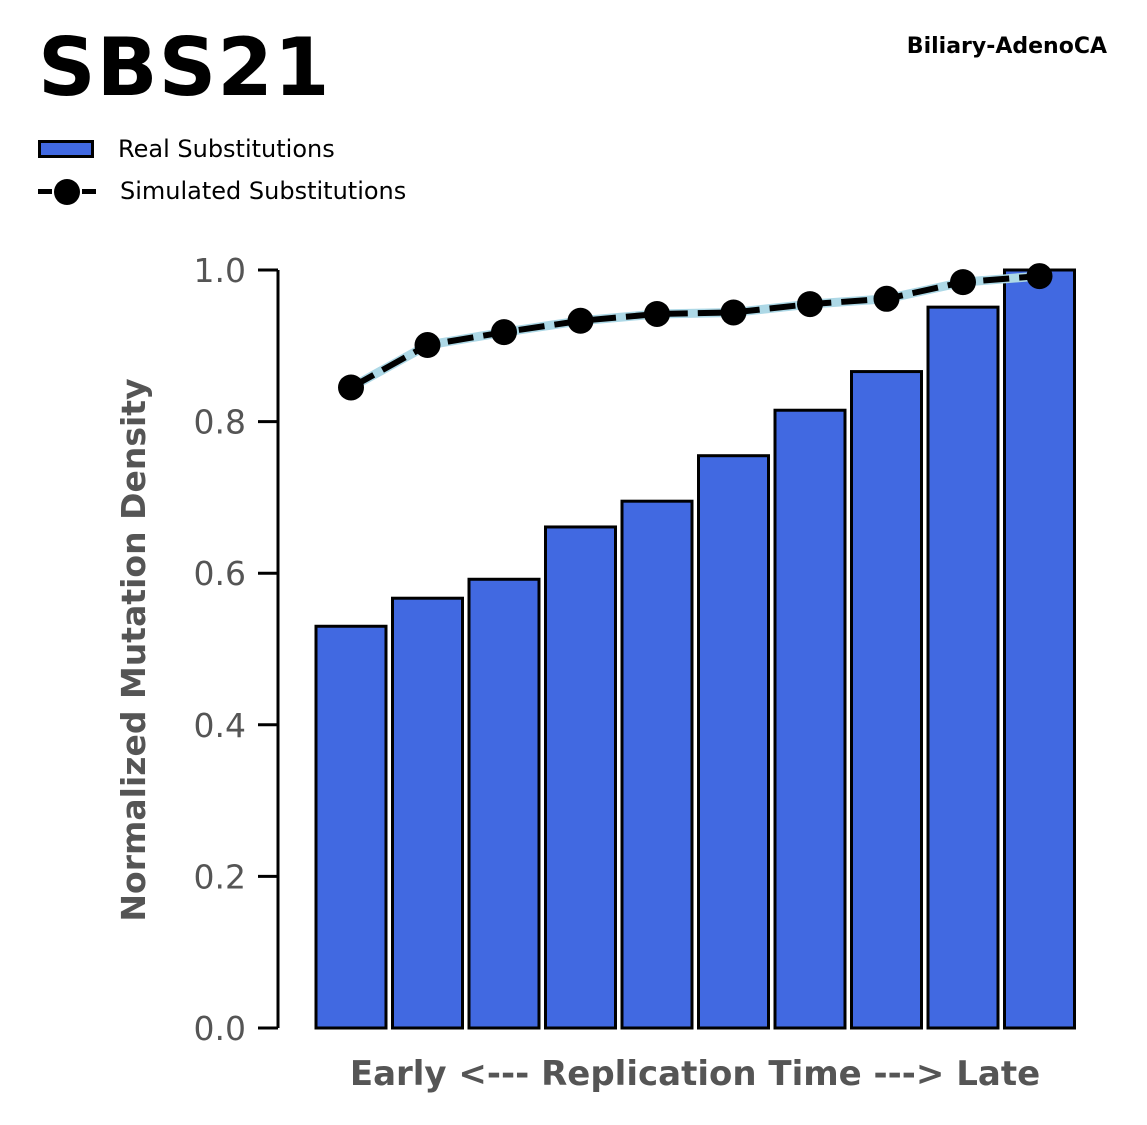  Describe the element at coordinates (220, 422) in the screenshot. I see `y-tick-label: 0.8` at that location.